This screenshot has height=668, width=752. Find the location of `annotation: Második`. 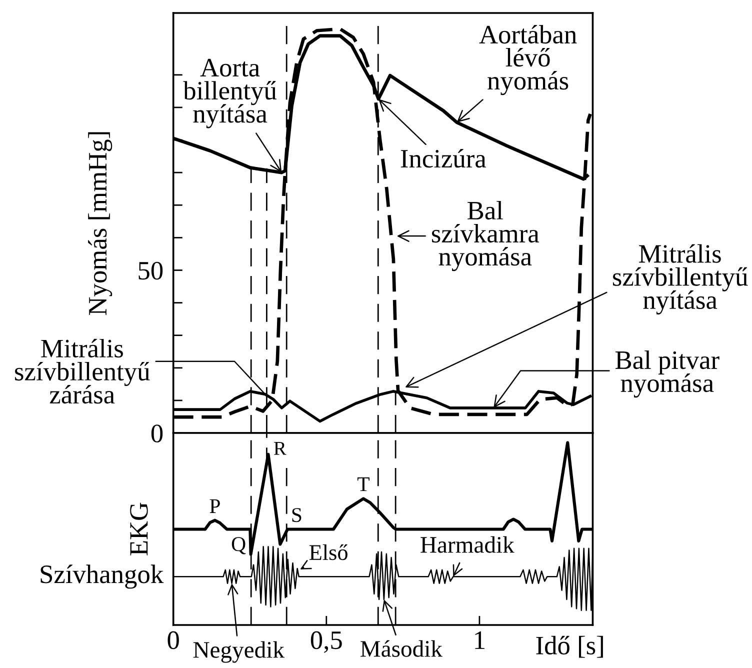

annotation: Második is located at coordinates (401, 648).